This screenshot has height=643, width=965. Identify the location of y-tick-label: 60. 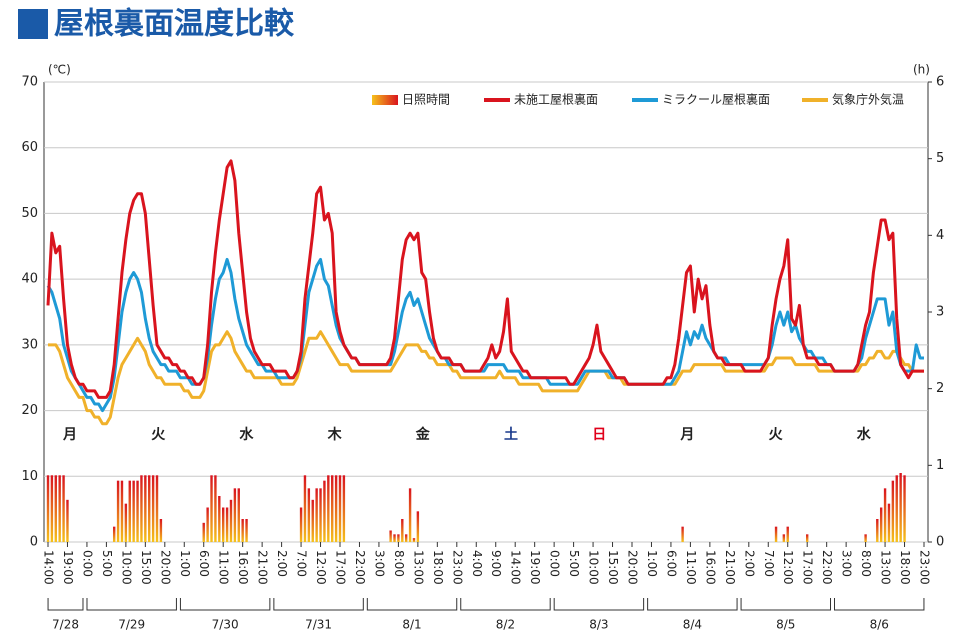
(29, 147).